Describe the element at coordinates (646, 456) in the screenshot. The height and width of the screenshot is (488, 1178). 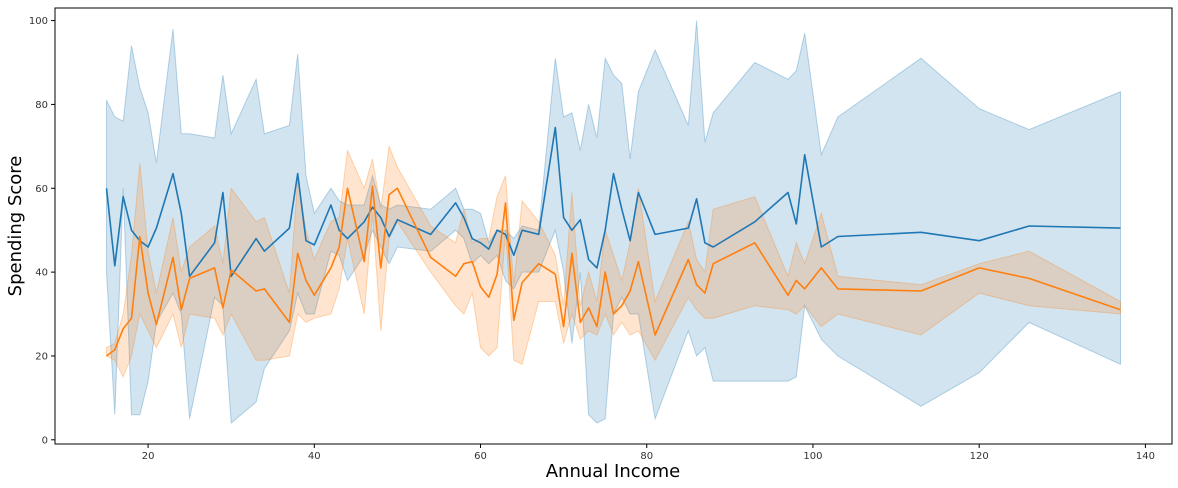
I see `x-tick-label: 80` at that location.